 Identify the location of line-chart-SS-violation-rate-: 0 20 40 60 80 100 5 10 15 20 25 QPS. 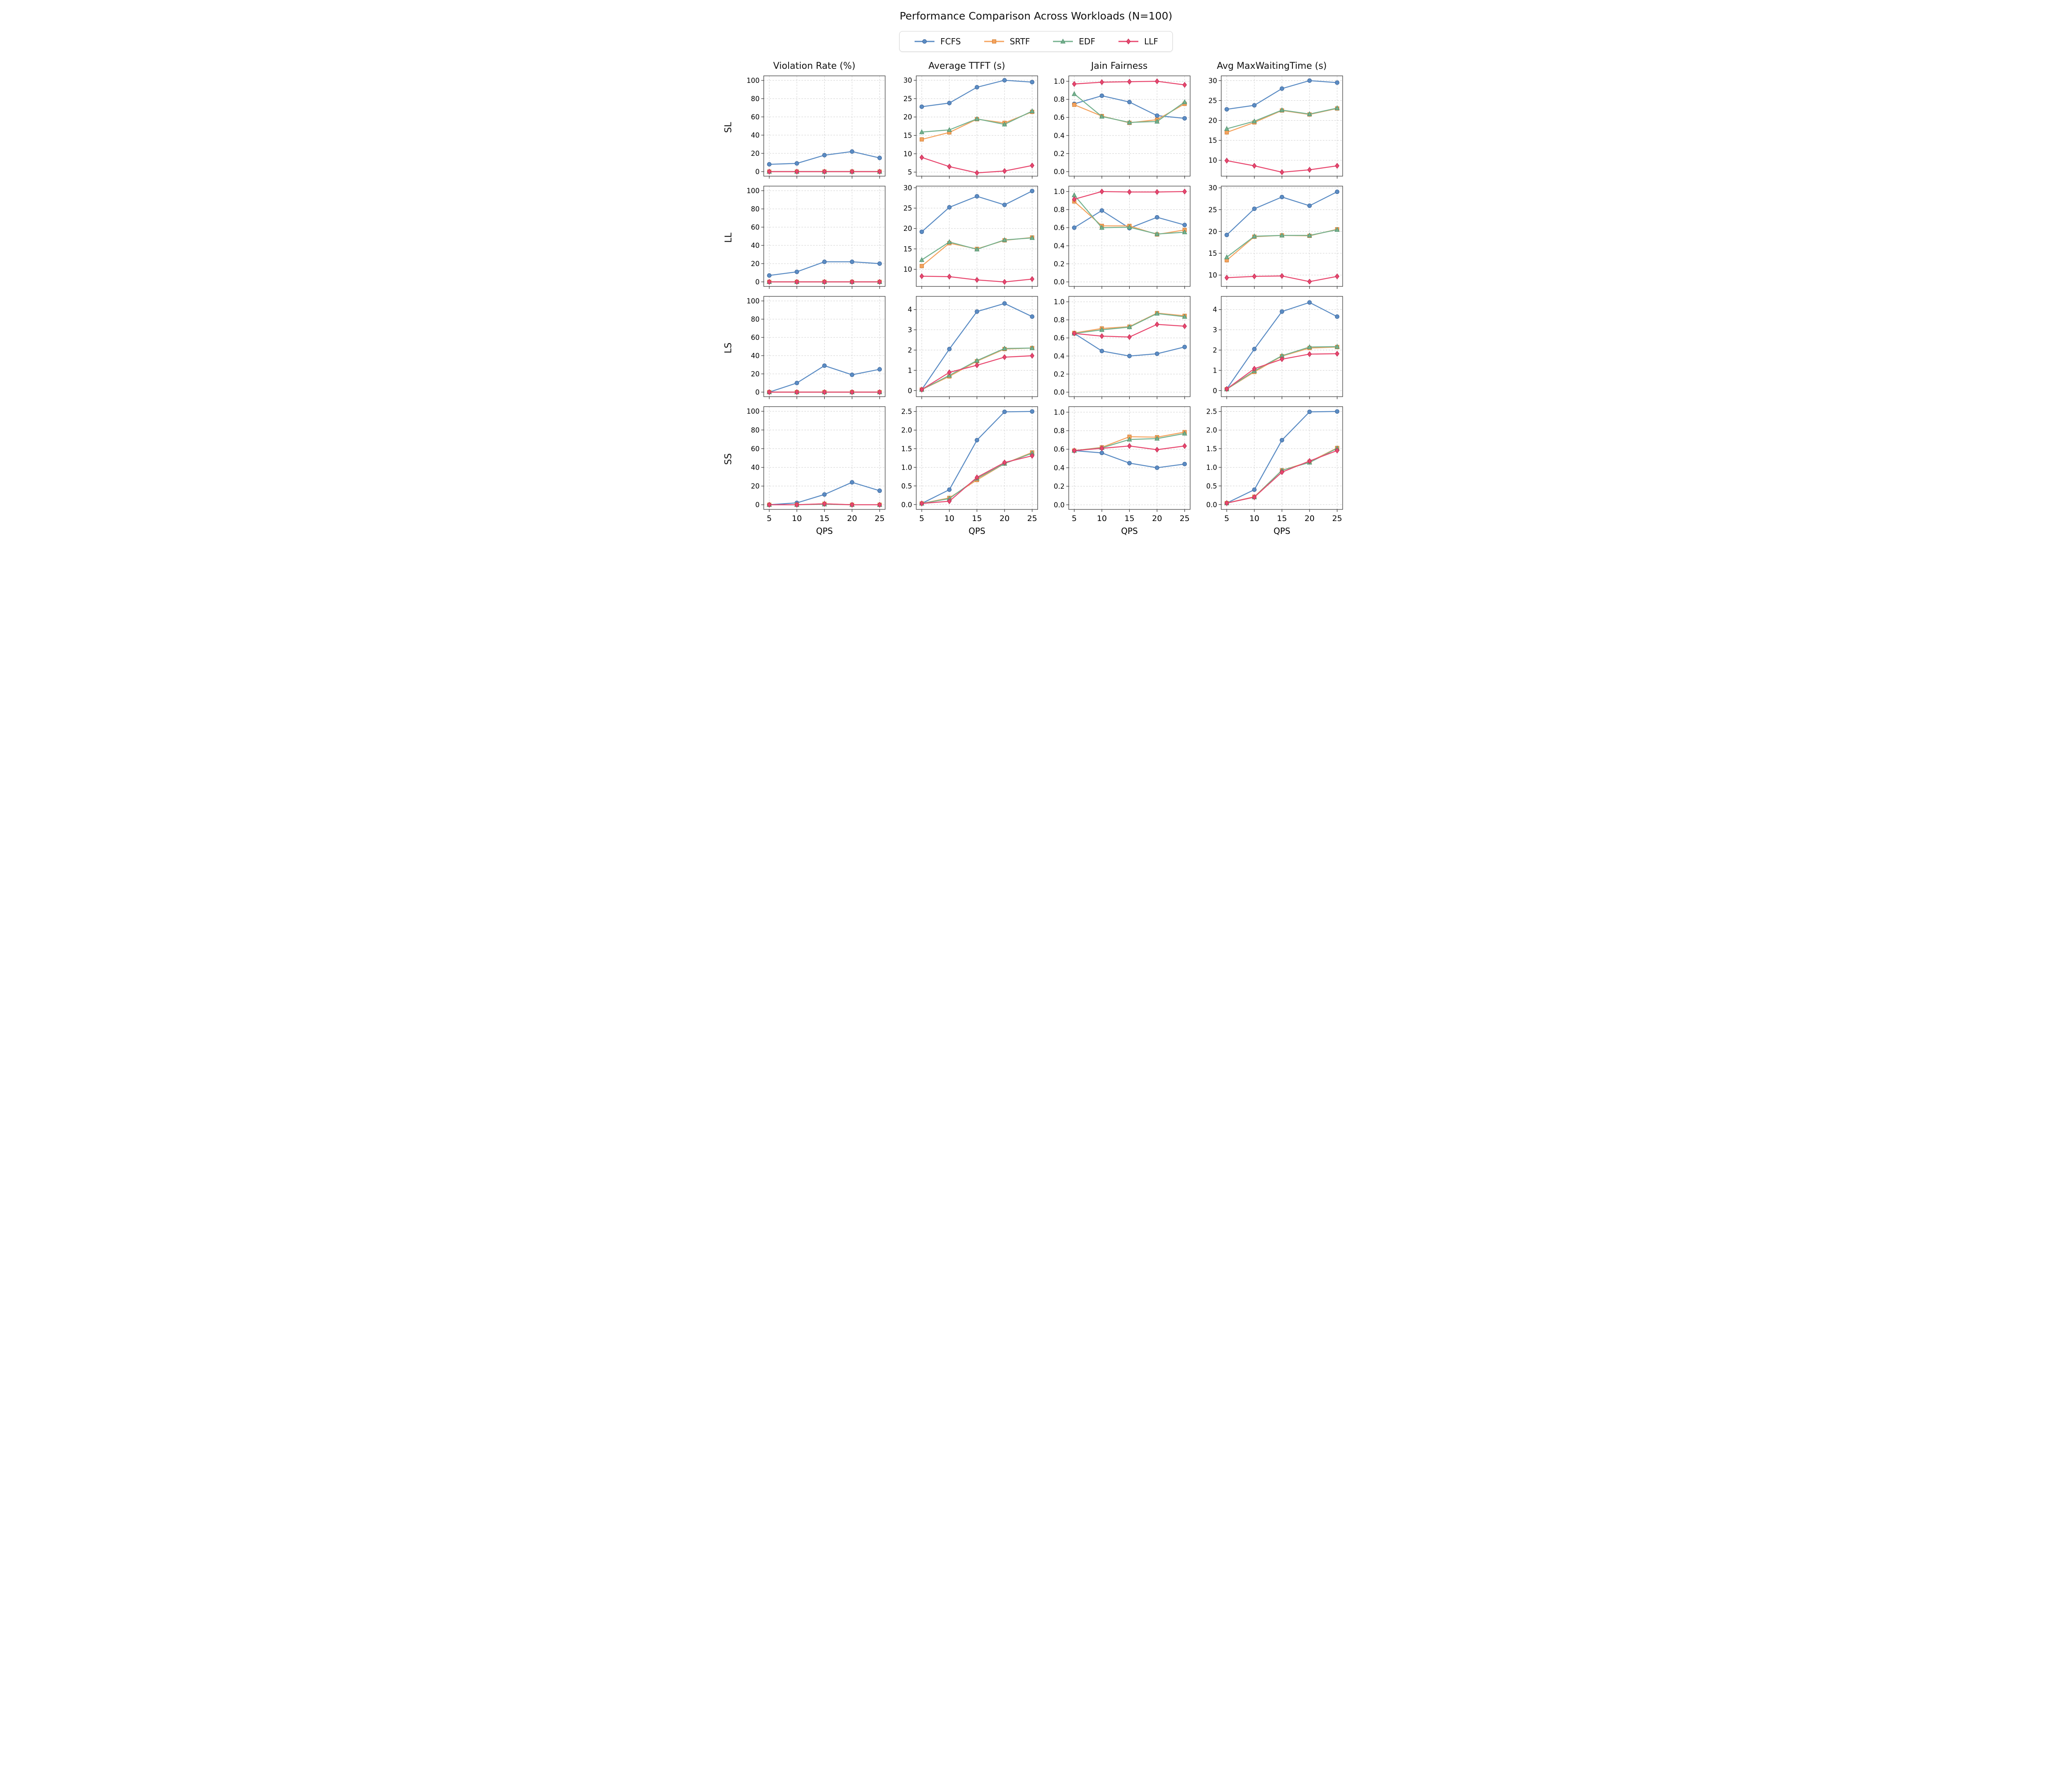
(816, 471).